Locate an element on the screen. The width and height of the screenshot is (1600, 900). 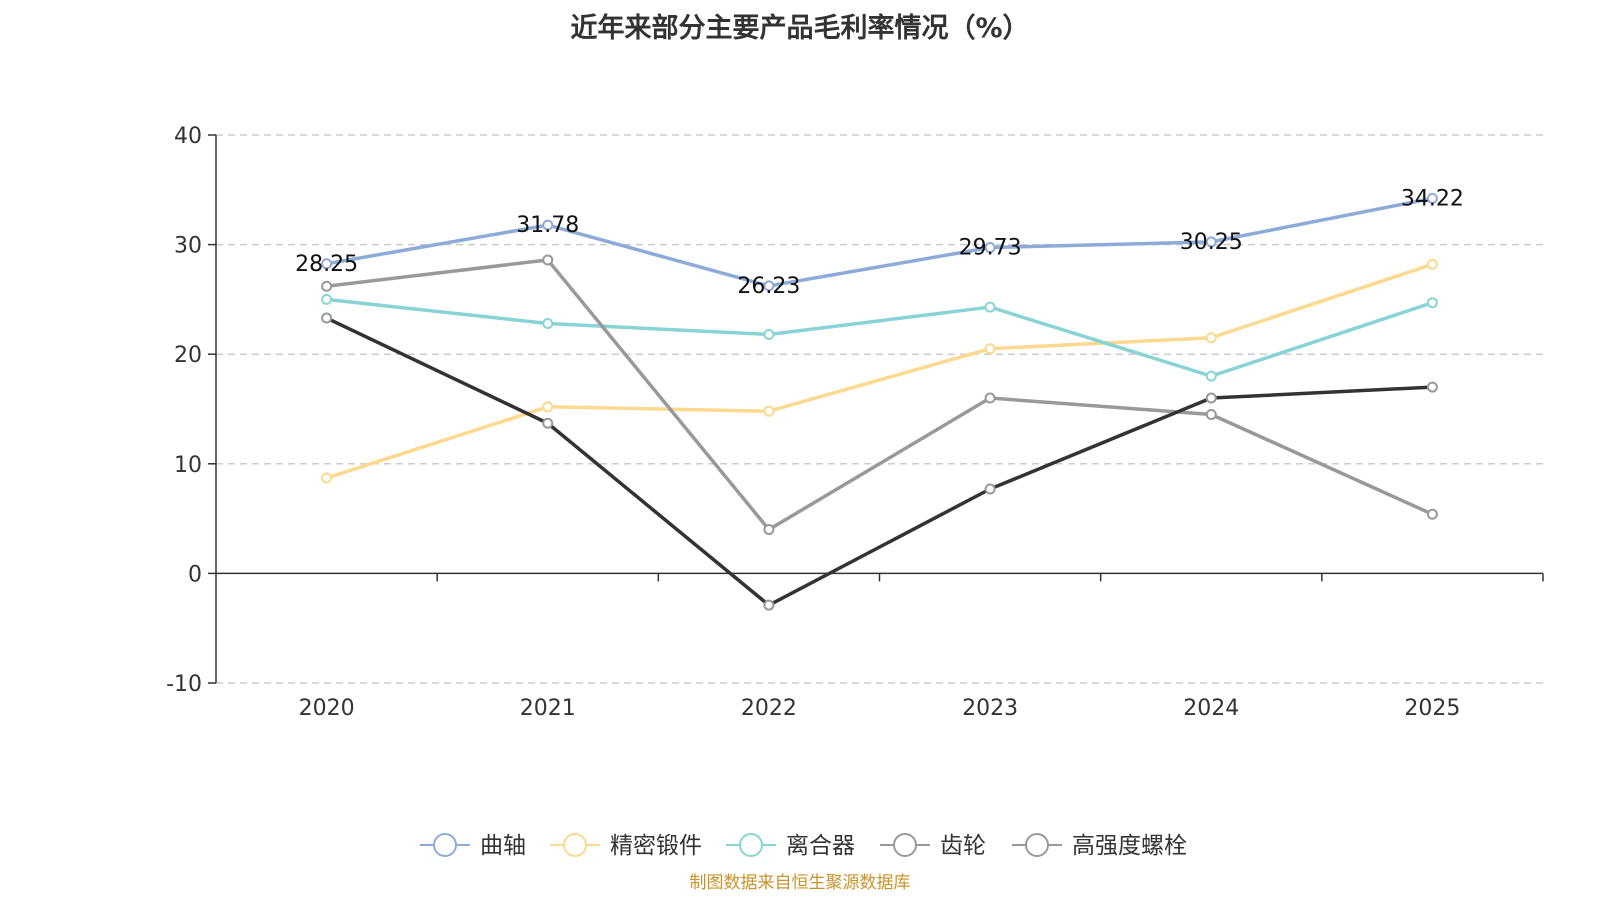
legend-label: 齿轮 is located at coordinates (963, 846).